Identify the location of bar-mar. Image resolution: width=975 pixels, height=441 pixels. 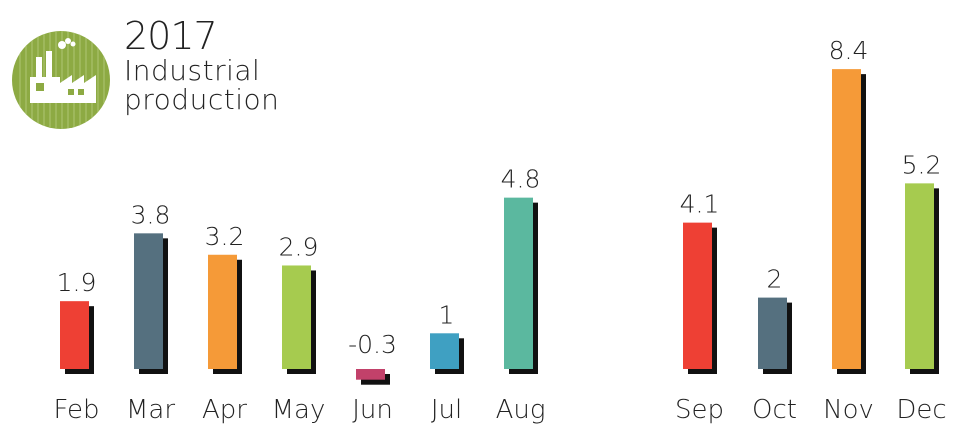
(148, 301).